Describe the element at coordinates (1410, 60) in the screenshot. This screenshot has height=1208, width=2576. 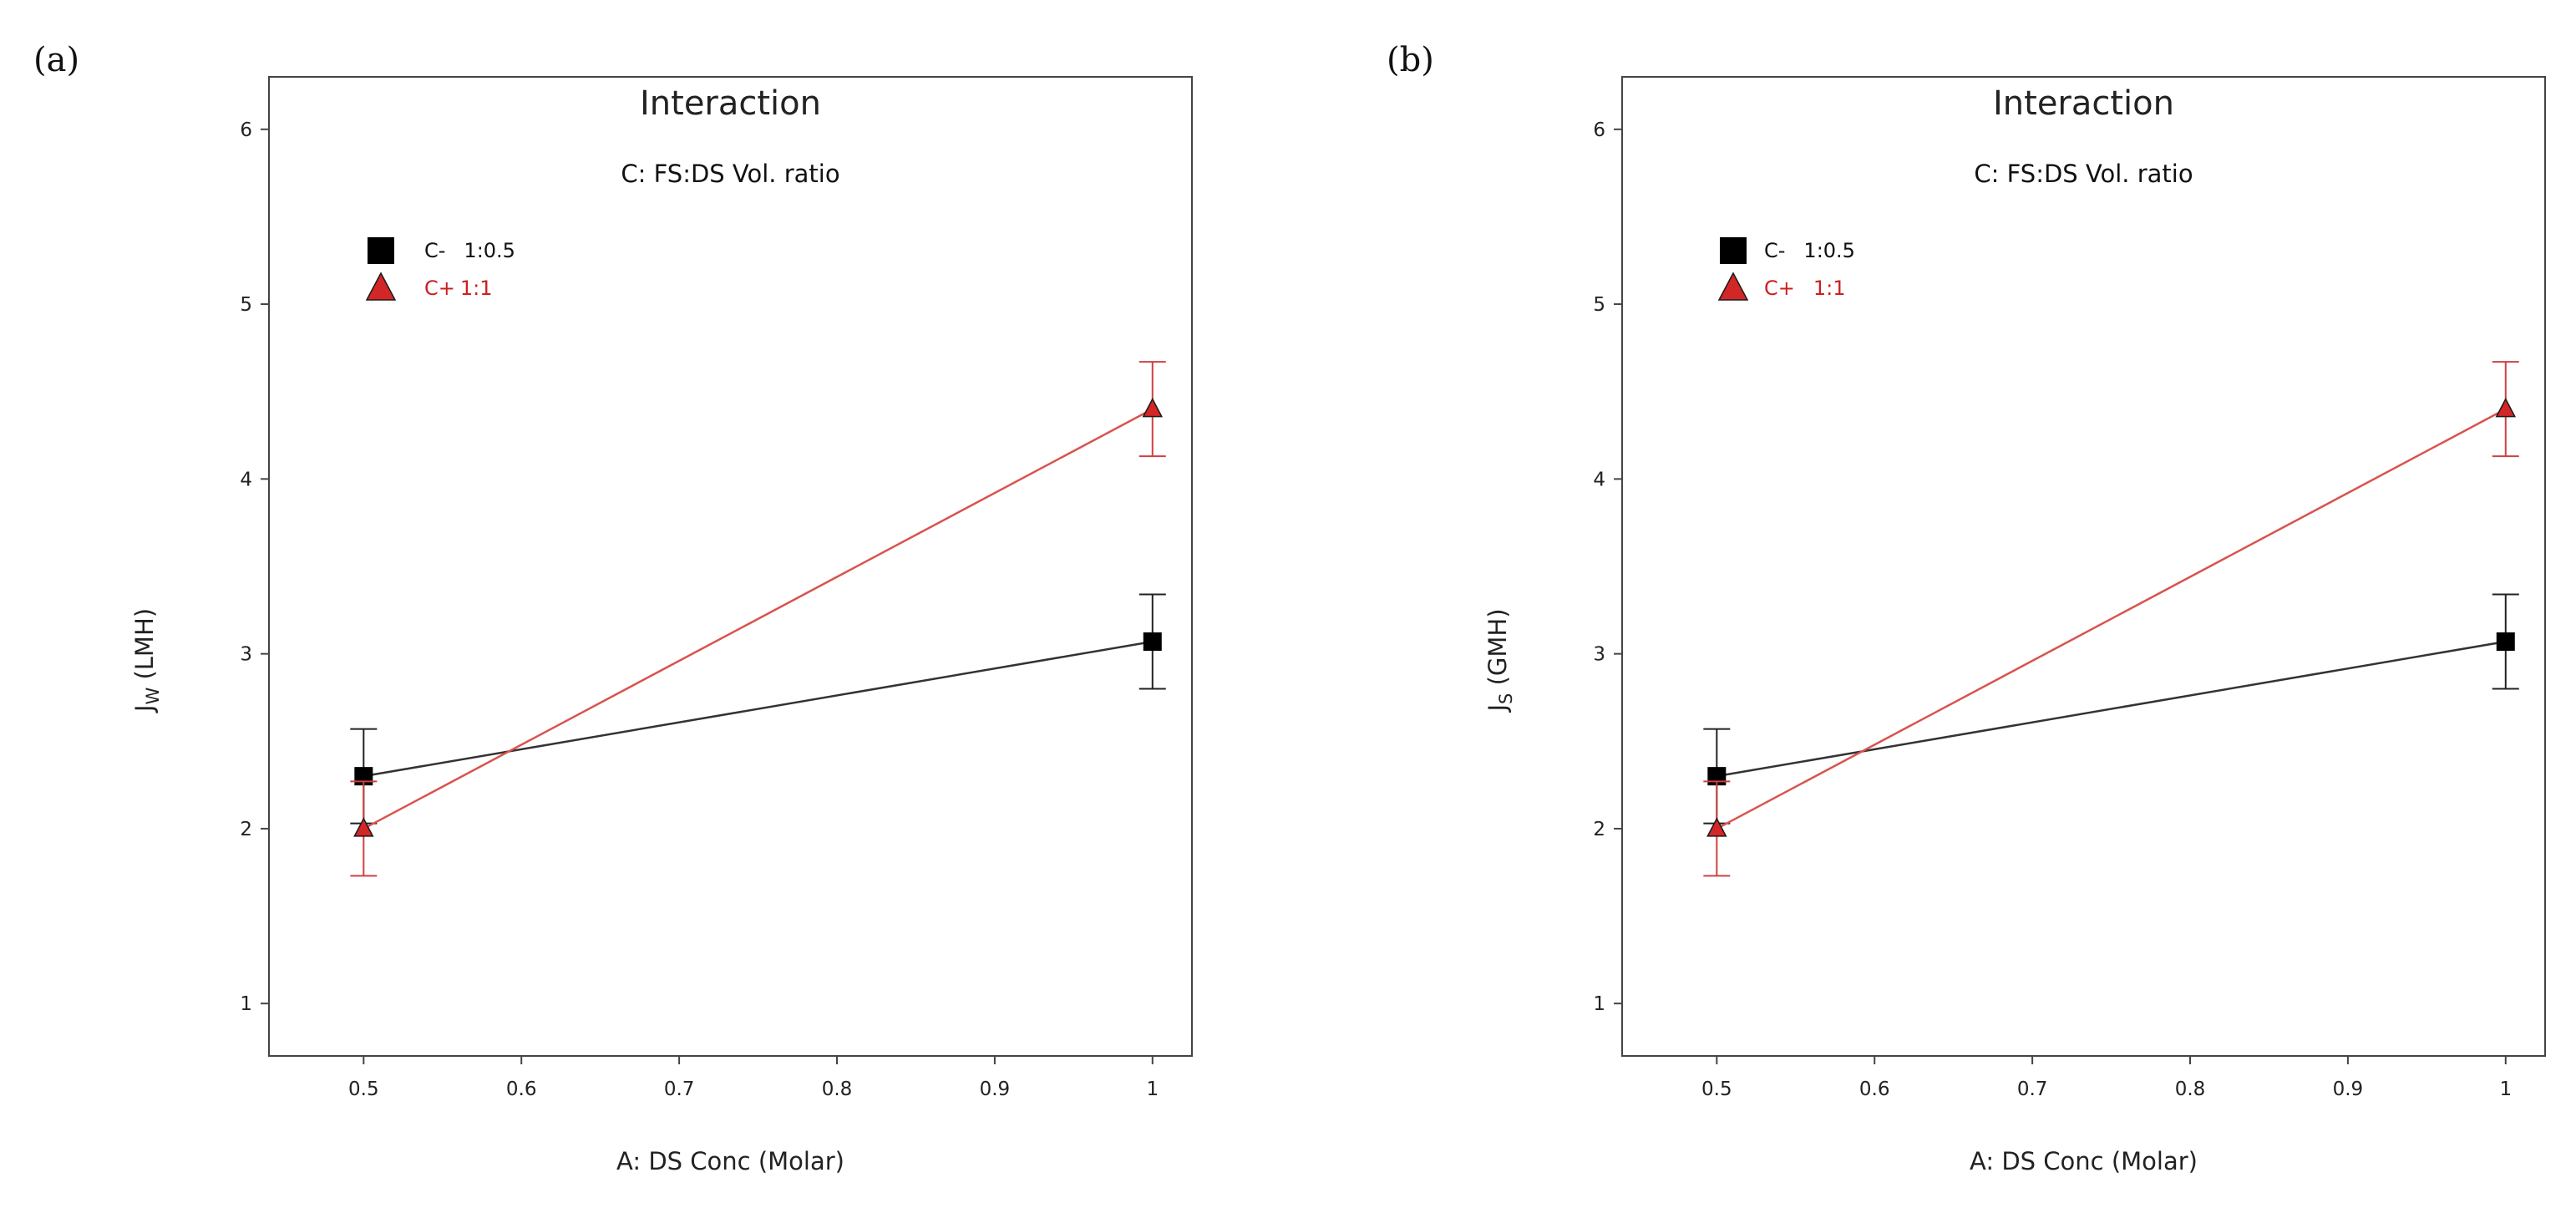
I see `panel-label: (b)` at that location.